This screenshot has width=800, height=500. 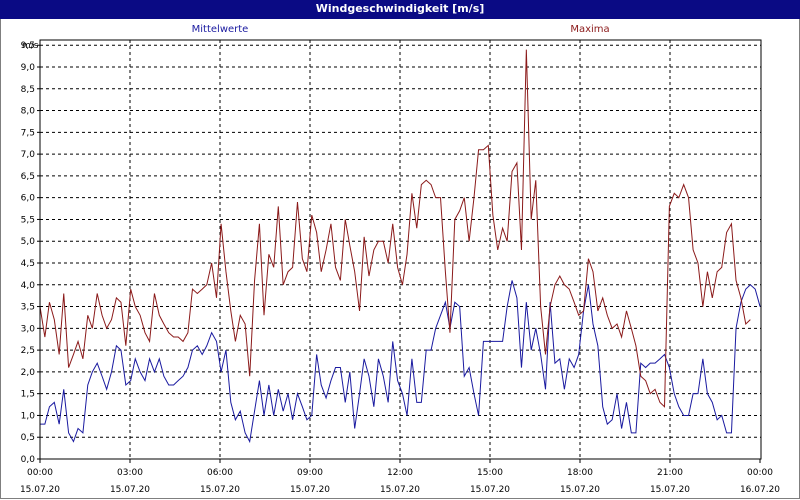 What do you see at coordinates (28, 133) in the screenshot?
I see `y-tick-label: 7,5` at bounding box center [28, 133].